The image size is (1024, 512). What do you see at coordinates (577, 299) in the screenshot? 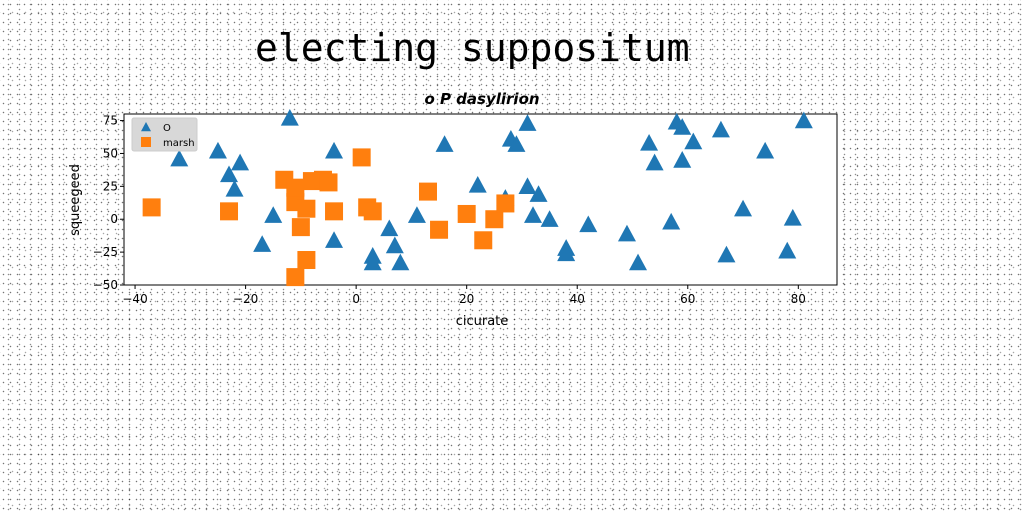
I see `x-tick-label: 40` at bounding box center [577, 299].